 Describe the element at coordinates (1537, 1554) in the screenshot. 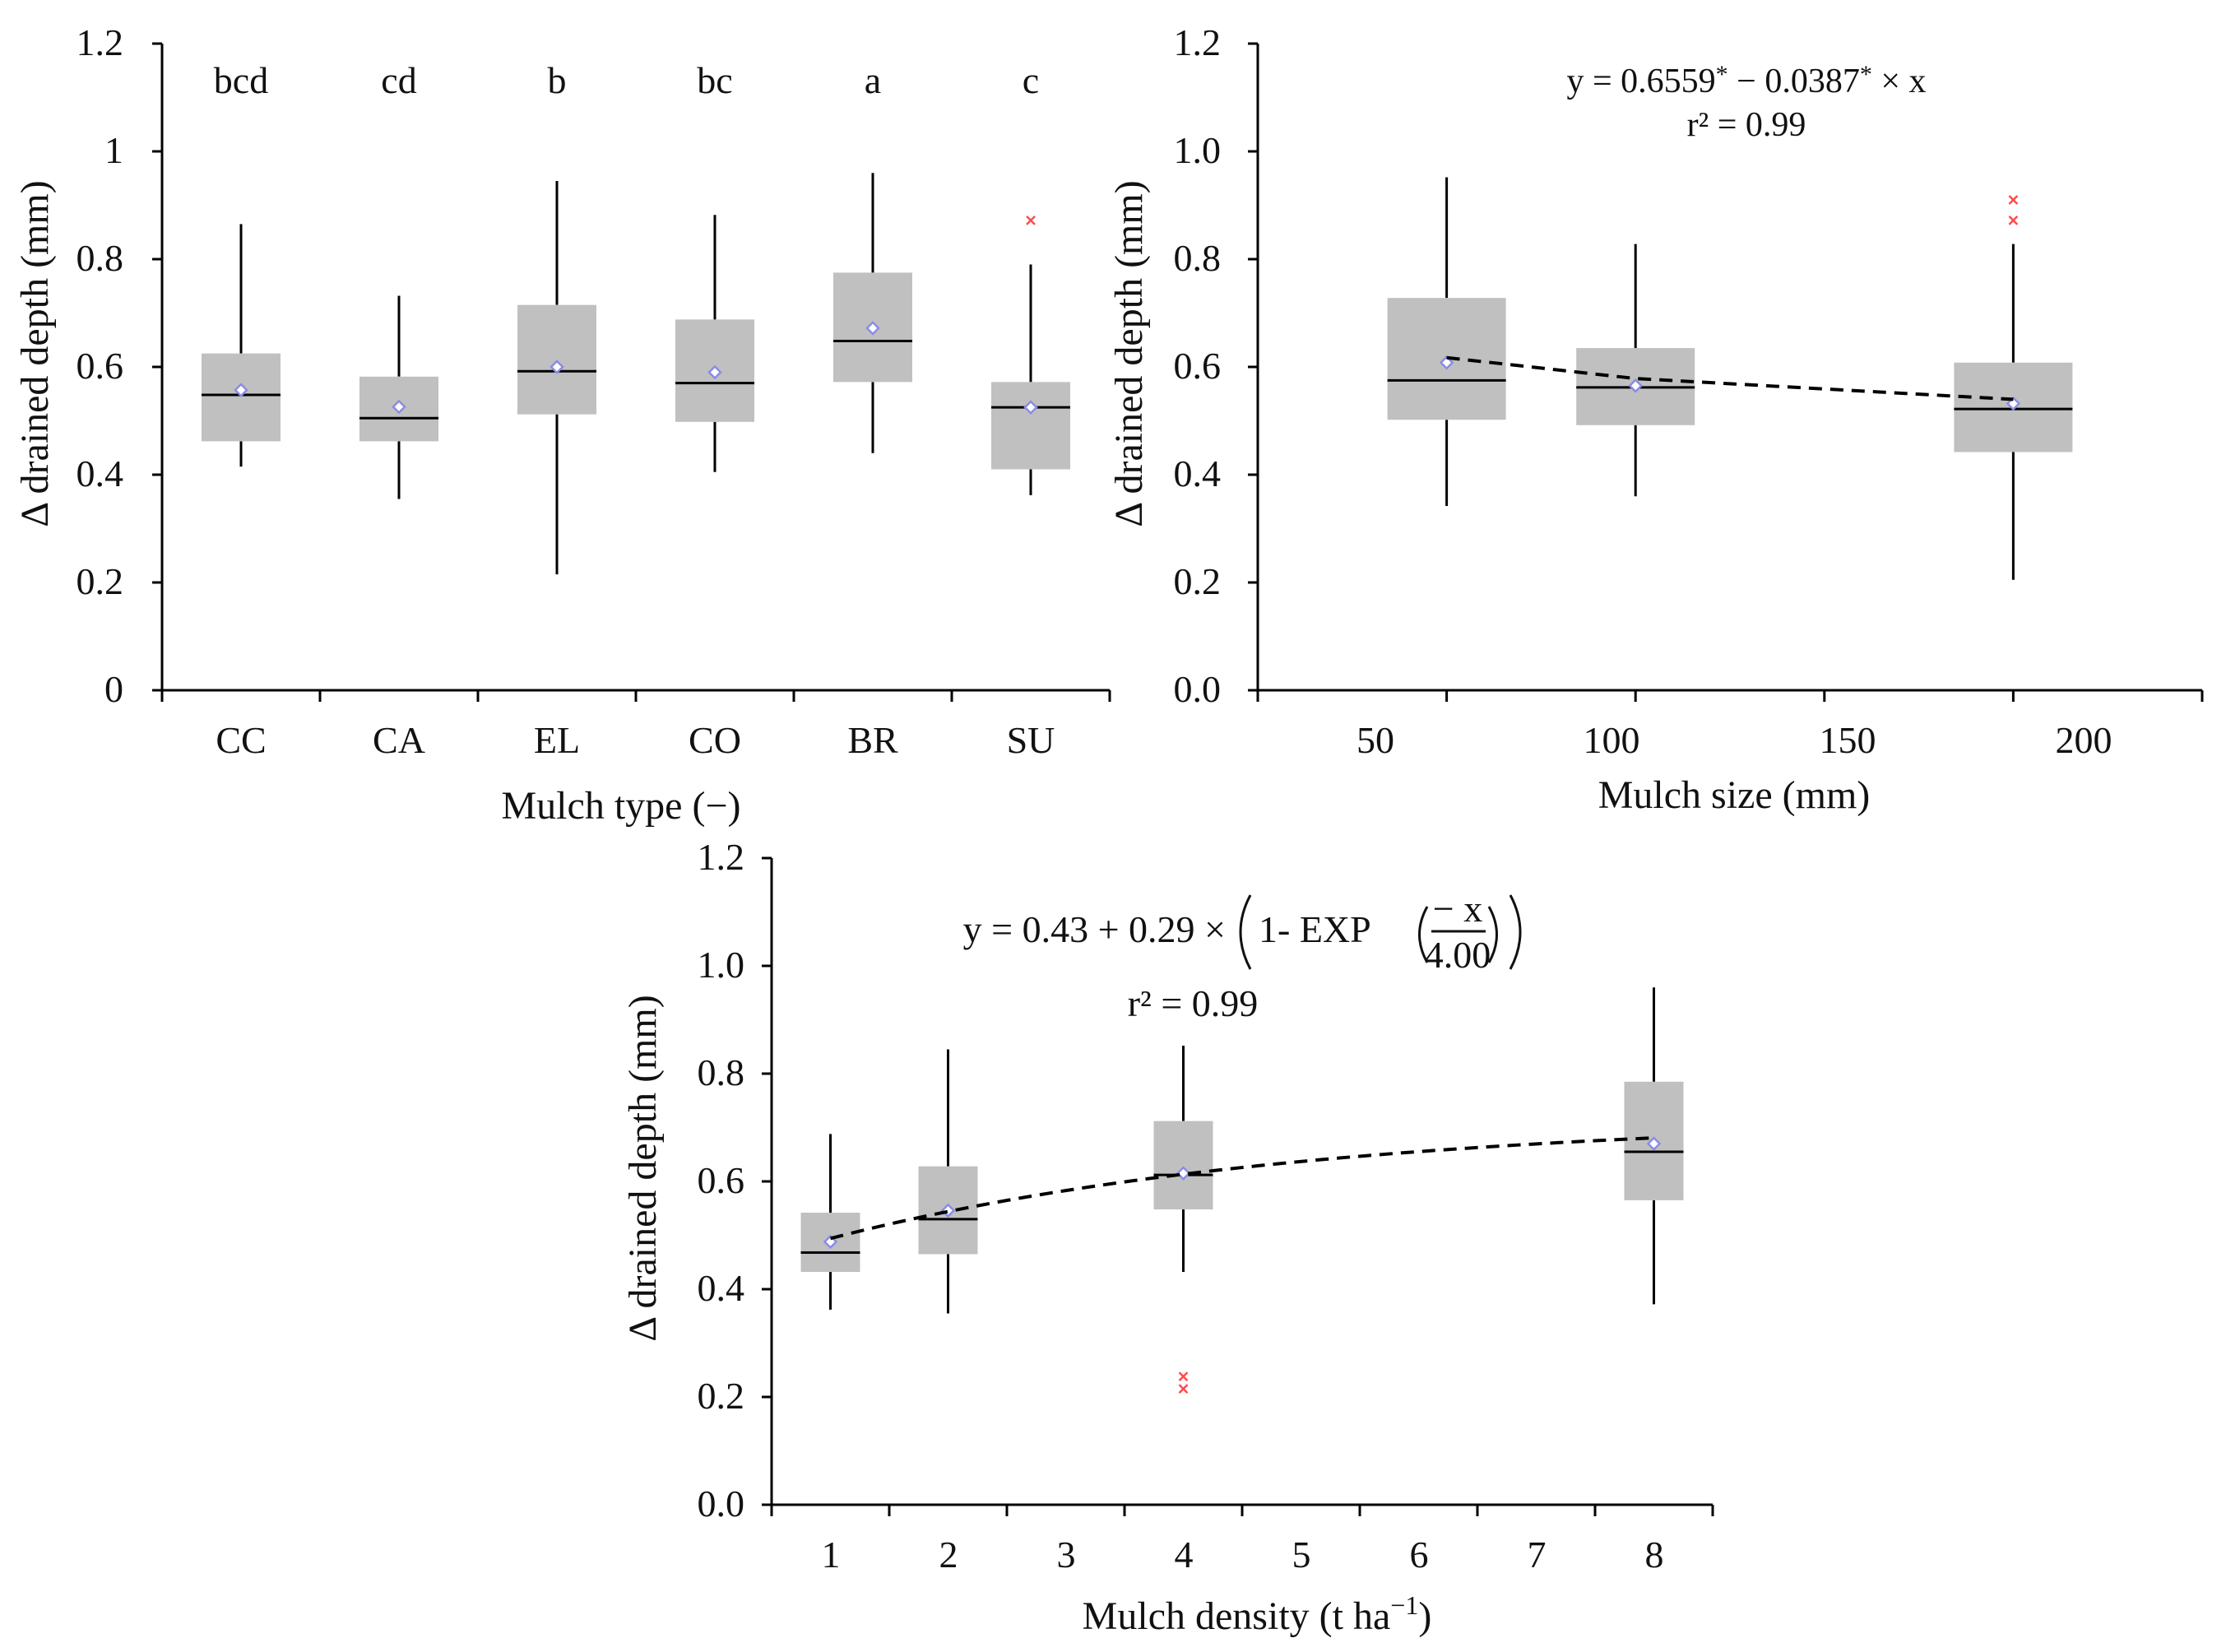

I see `x-tick-label: 7` at that location.